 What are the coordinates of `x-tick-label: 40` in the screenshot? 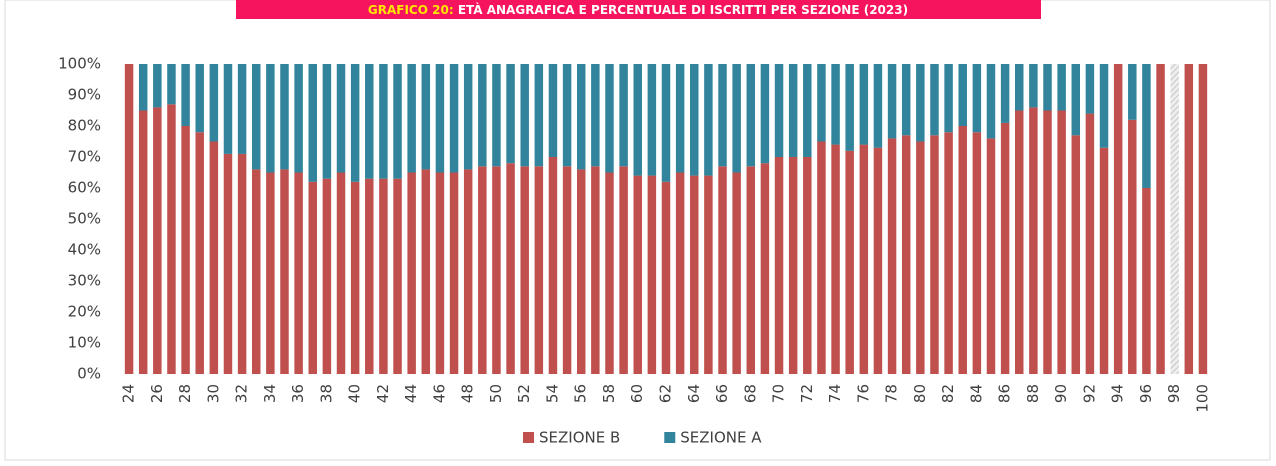 It's located at (355, 393).